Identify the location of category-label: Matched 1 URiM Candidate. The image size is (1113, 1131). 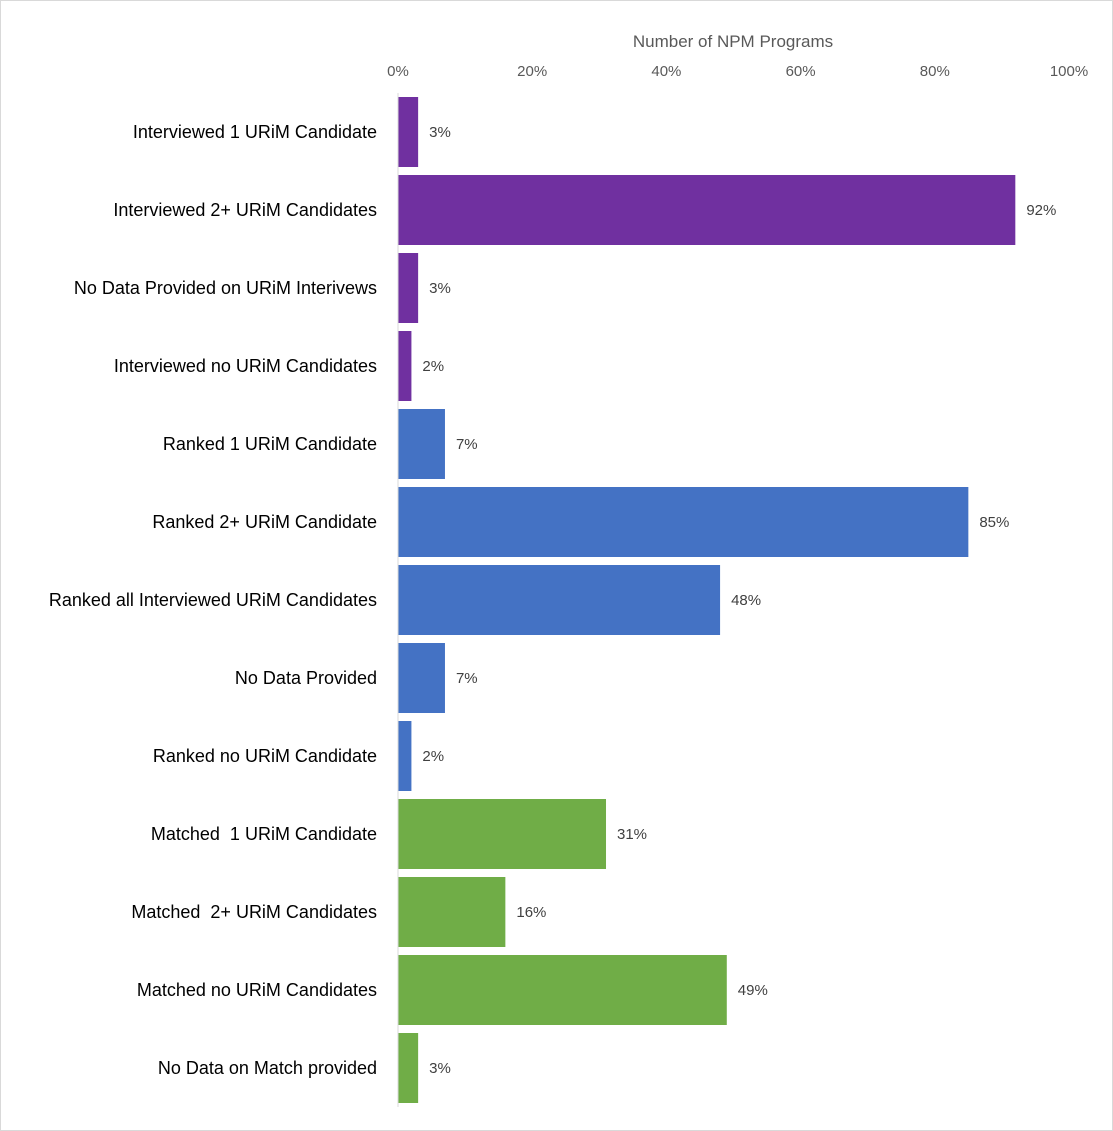
(264, 834).